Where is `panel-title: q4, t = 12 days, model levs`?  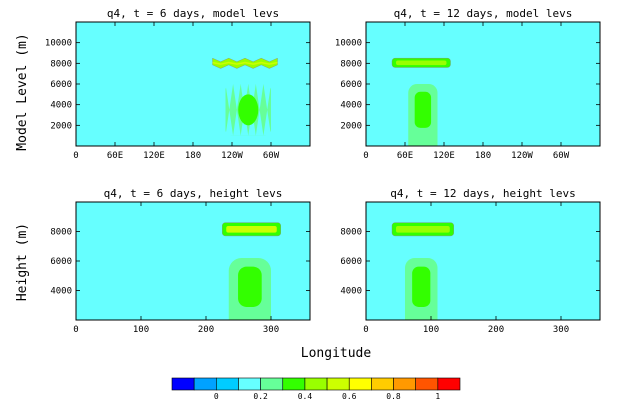 panel-title: q4, t = 12 days, model levs is located at coordinates (483, 13).